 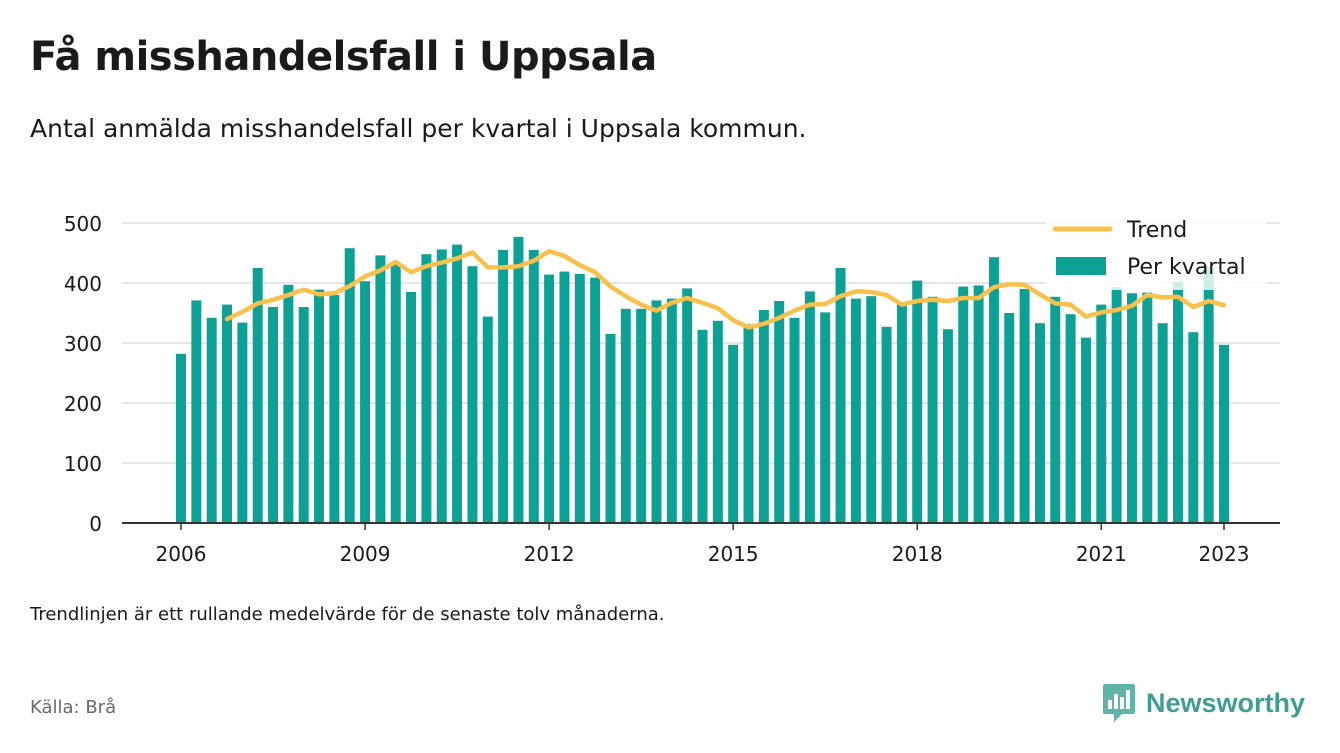 What do you see at coordinates (1226, 702) in the screenshot?
I see `brand-name: Newsworthy` at bounding box center [1226, 702].